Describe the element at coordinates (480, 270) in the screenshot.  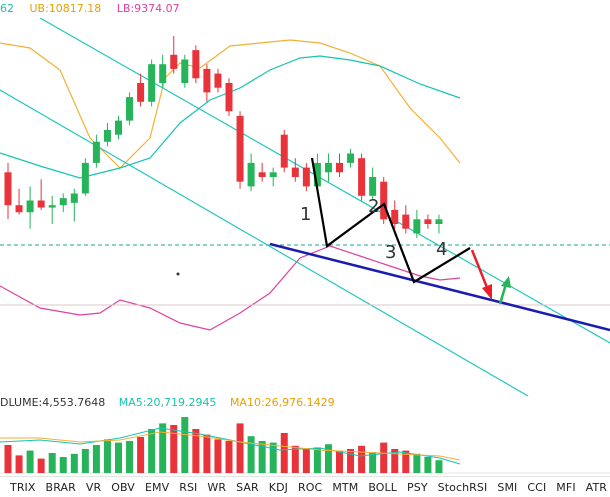
I see `down-arrow-shaft` at that location.